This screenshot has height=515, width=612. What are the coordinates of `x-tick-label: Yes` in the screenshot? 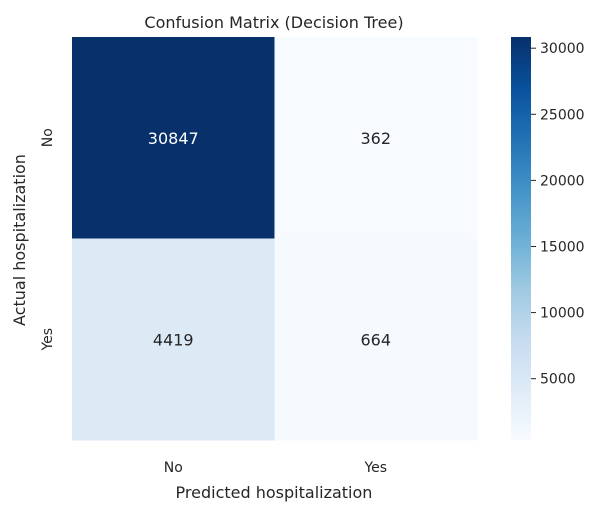 It's located at (375, 468).